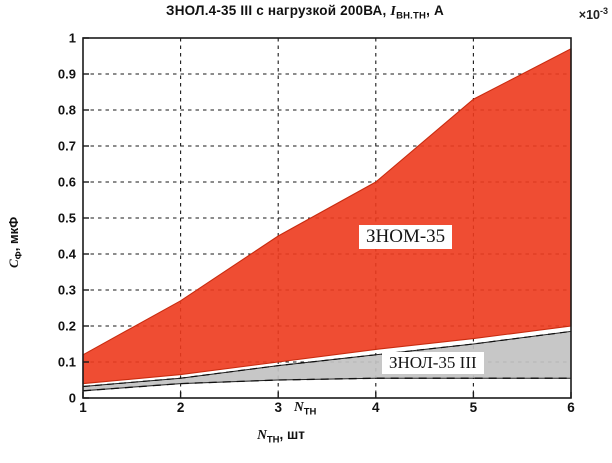  I want to click on x-tick-label: 4, so click(376, 407).